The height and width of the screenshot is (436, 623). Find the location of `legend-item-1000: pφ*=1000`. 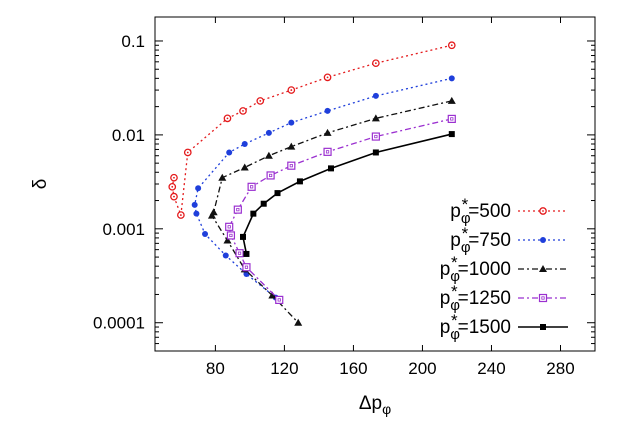

legend-item-1000: pφ*=1000 is located at coordinates (504, 269).